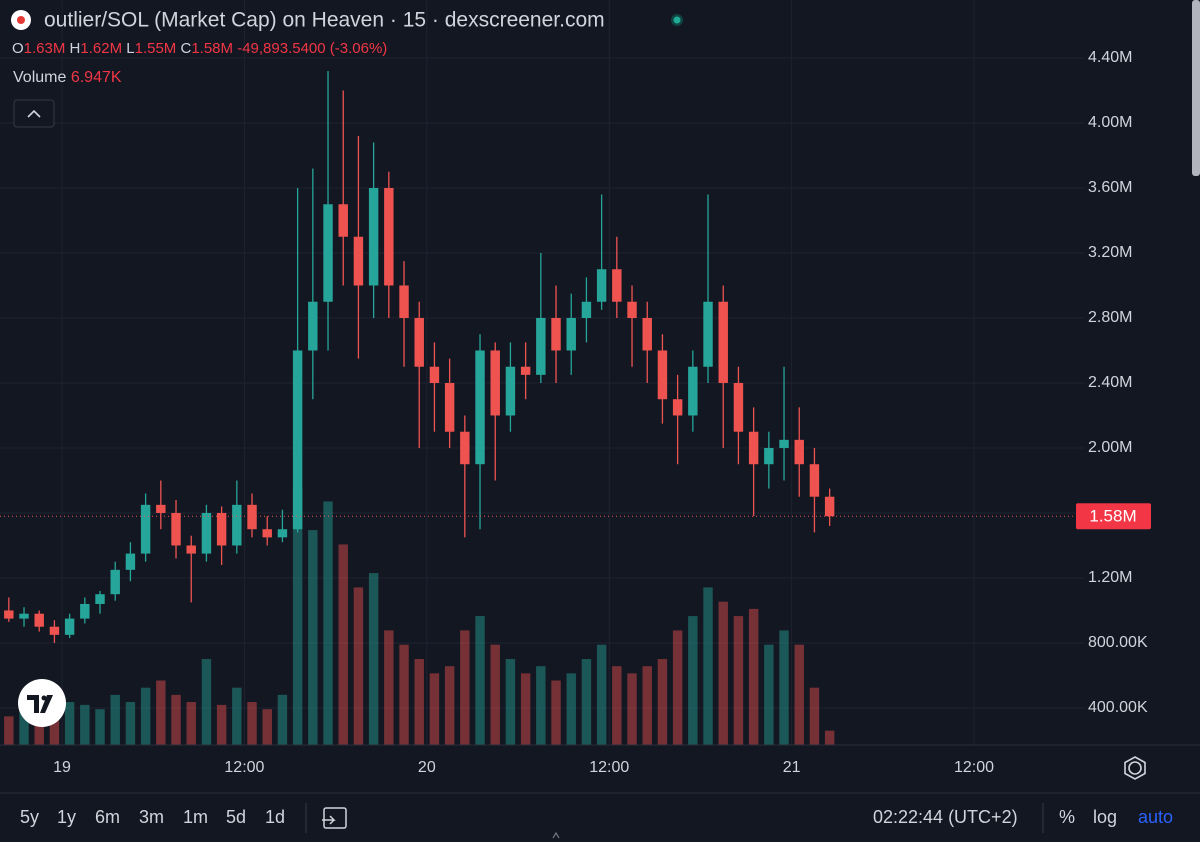 This screenshot has width=1200, height=842. Describe the element at coordinates (62, 767) in the screenshot. I see `x-tick-label: 19` at that location.